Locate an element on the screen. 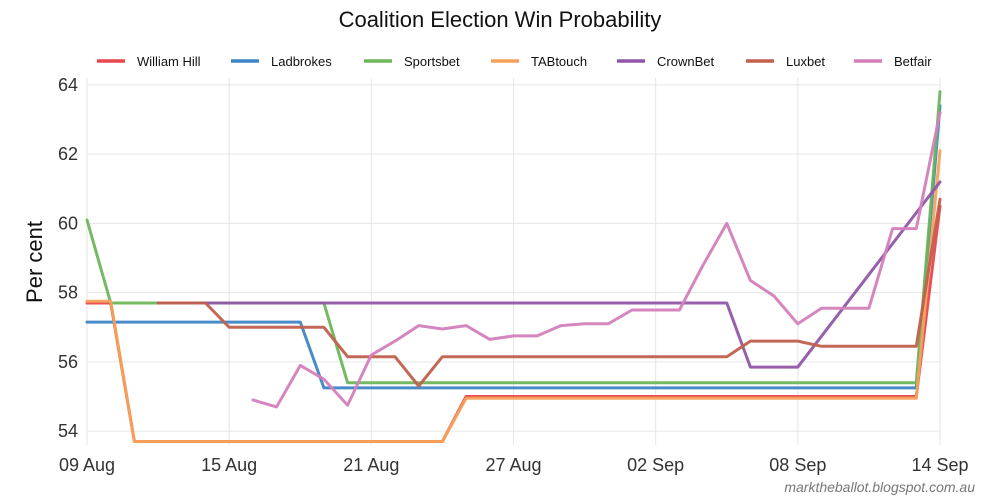 The height and width of the screenshot is (500, 1000). x-tick-label: 15 Aug is located at coordinates (229, 465).